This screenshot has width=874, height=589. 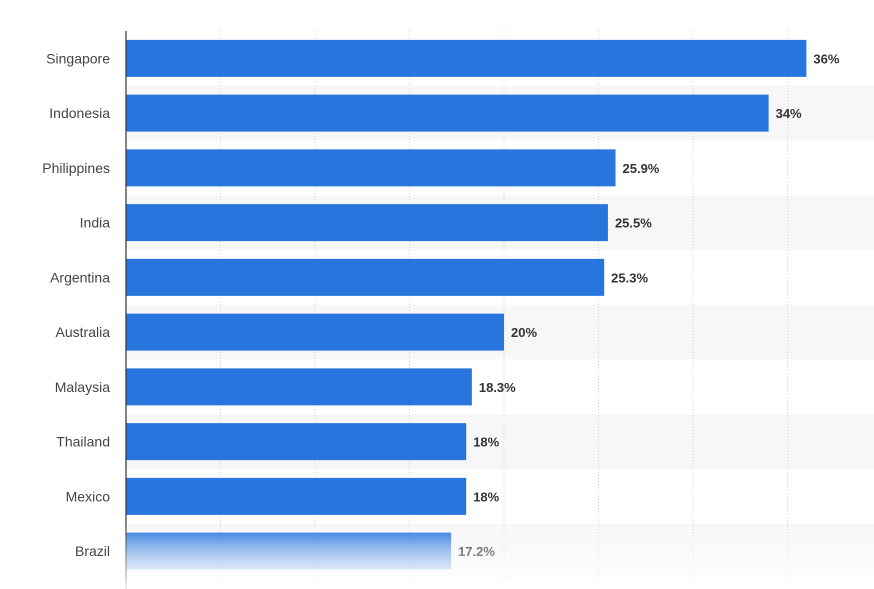 I want to click on value-label: 25.9%, so click(x=641, y=168).